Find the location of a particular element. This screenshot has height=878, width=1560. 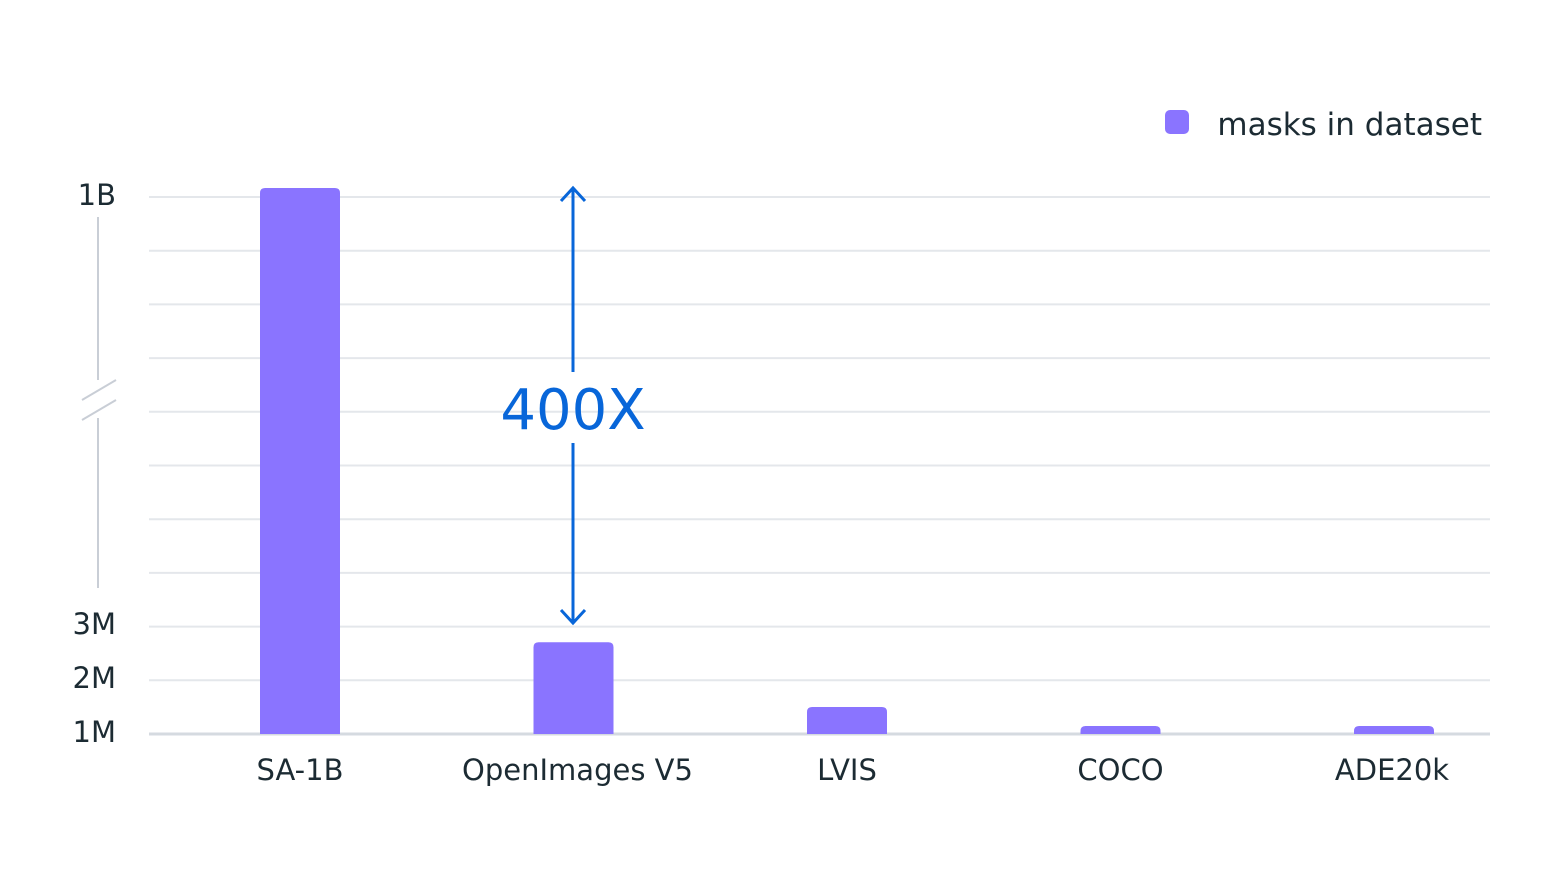

ratio-annotation: 400X is located at coordinates (573, 405).